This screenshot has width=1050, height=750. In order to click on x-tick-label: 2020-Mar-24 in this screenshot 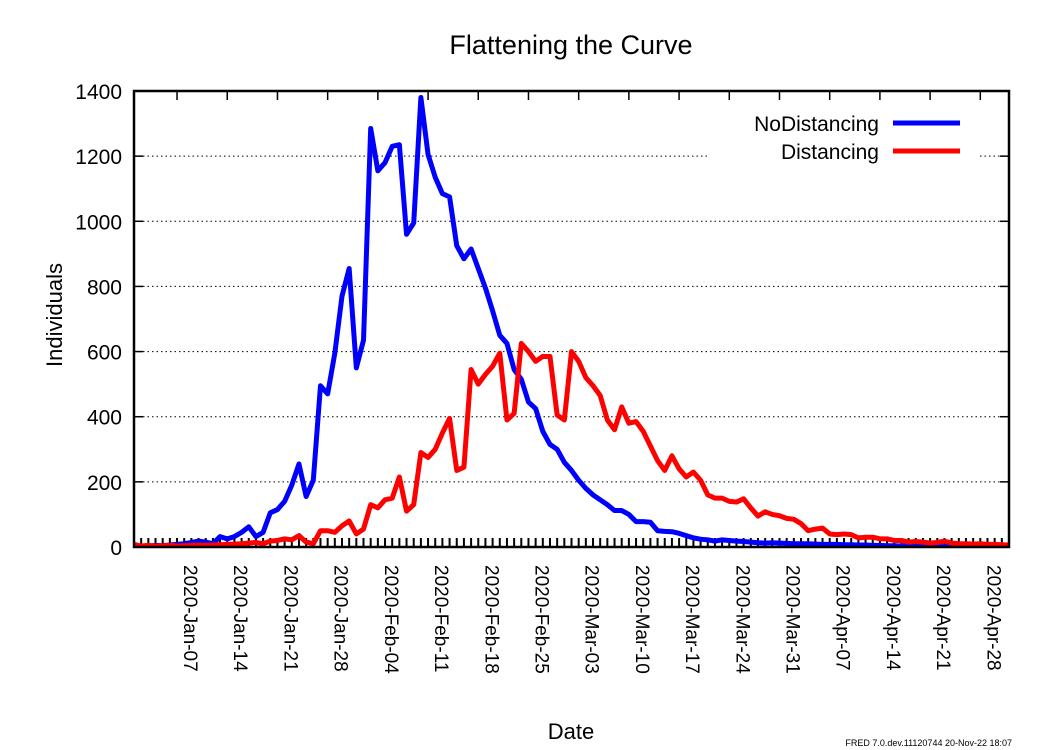, I will do `click(741, 619)`.